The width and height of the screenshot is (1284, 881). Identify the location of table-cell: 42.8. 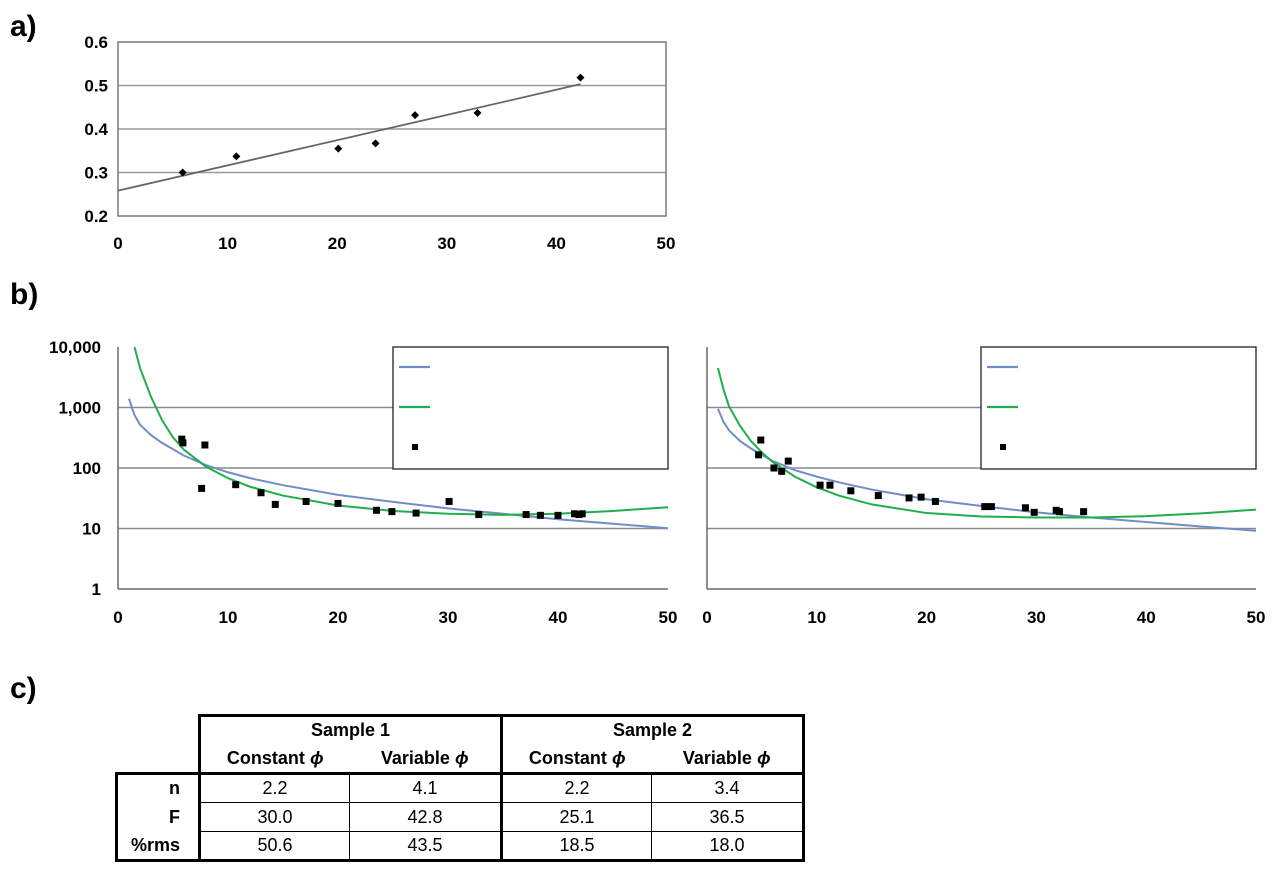
(426, 817).